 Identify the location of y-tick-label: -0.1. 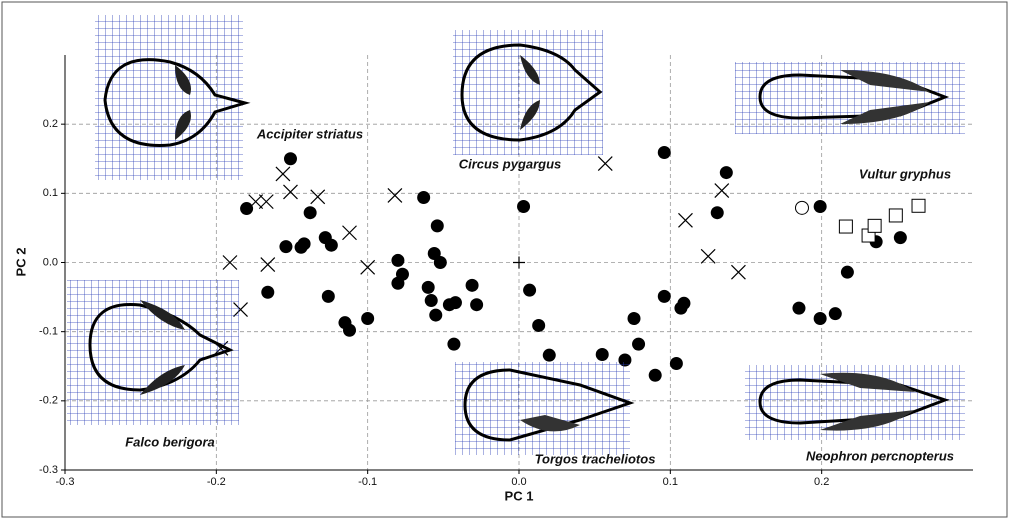
(48, 332).